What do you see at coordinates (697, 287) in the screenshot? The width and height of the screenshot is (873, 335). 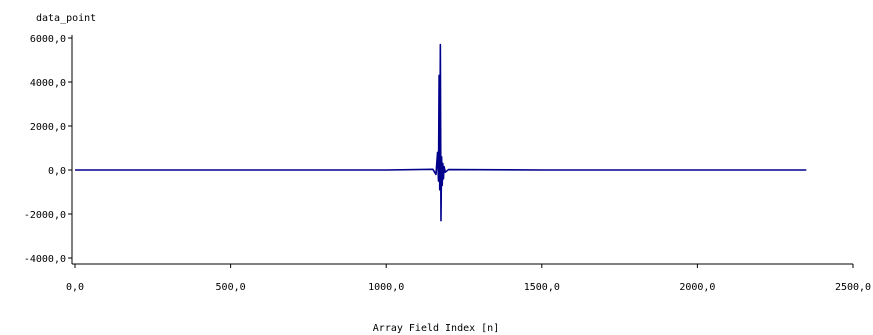 I see `x-tick-label: 2000,0` at bounding box center [697, 287].